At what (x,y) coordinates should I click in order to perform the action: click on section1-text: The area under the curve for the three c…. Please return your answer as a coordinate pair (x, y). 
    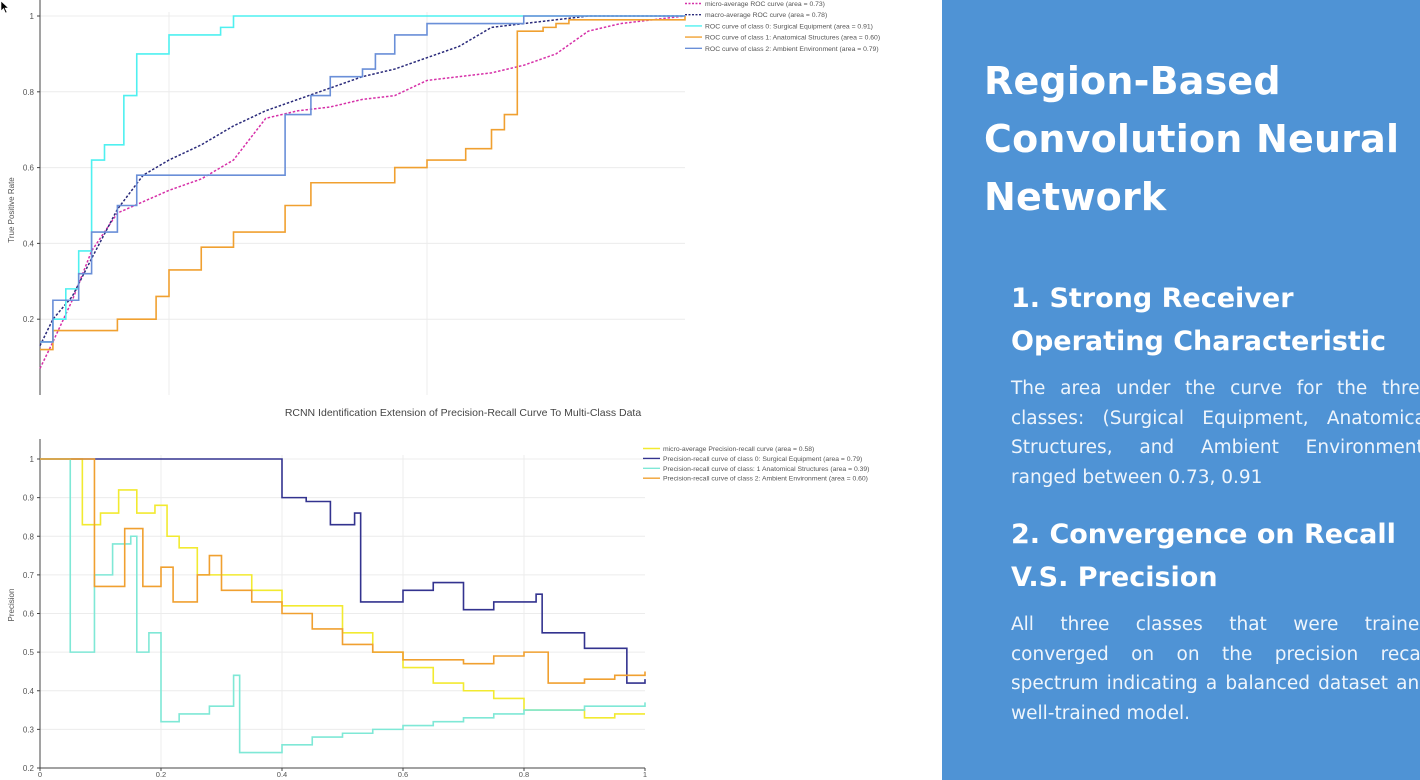
    Looking at the image, I should click on (1215, 433).